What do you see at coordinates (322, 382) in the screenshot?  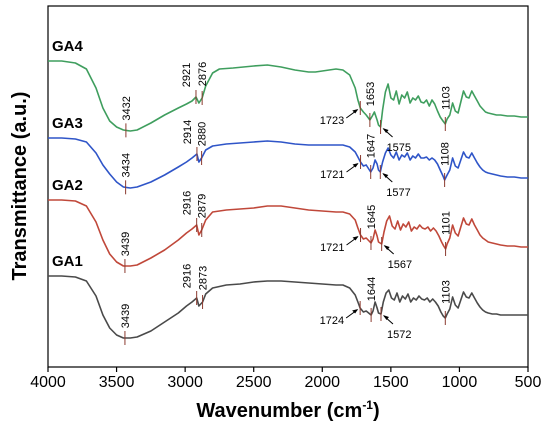 I see `x-tick-label: 2000` at bounding box center [322, 382].